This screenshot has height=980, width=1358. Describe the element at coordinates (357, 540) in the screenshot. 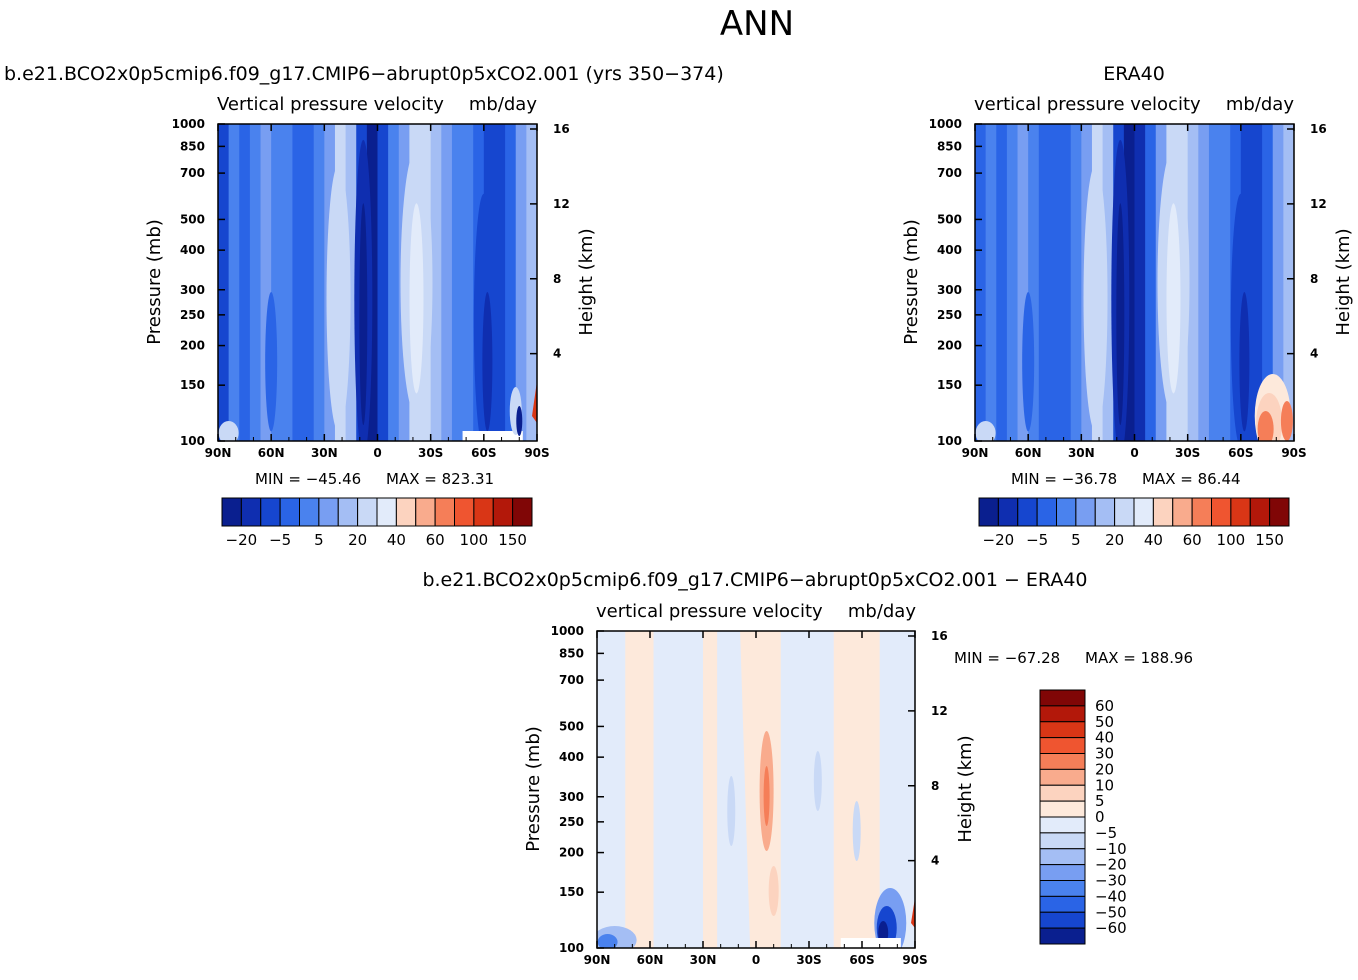

I see `colorbar-label: 20` at that location.